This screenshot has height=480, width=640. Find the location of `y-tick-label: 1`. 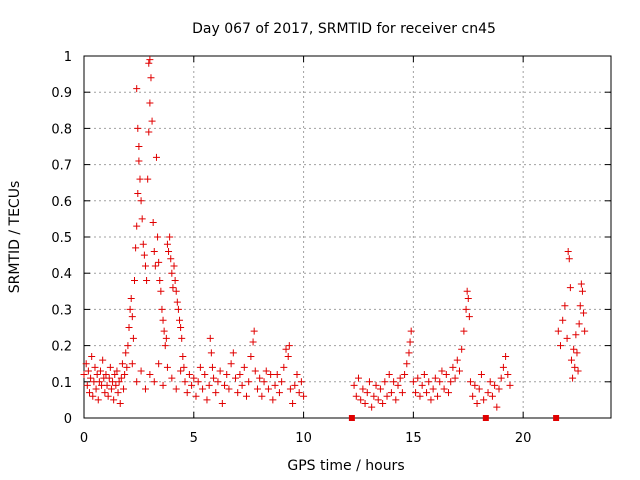

y-tick-label: 1 is located at coordinates (68, 57).